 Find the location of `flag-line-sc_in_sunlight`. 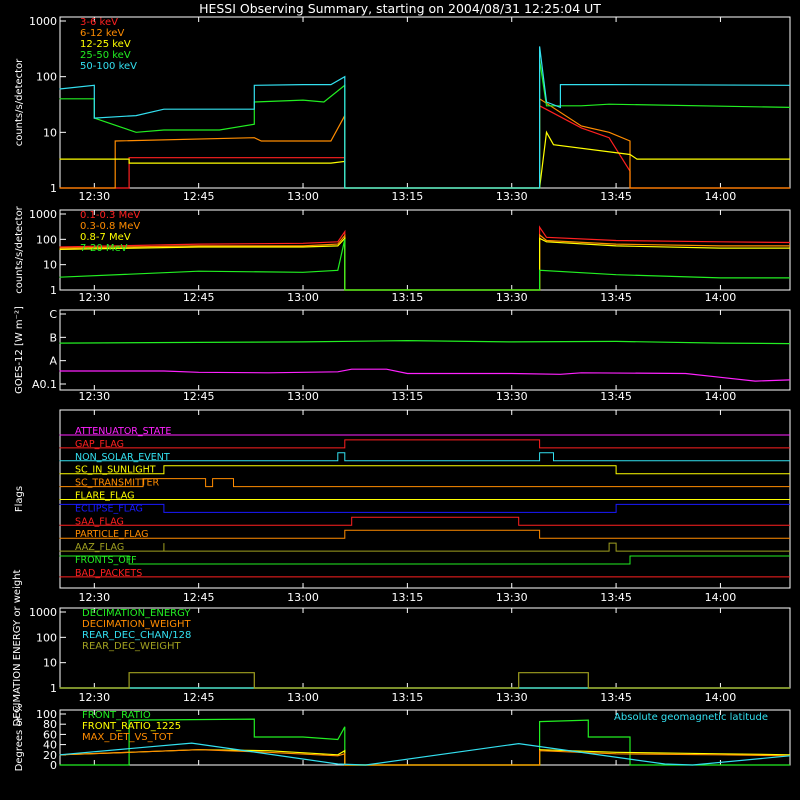

flag-line-sc_in_sunlight is located at coordinates (424, 470).